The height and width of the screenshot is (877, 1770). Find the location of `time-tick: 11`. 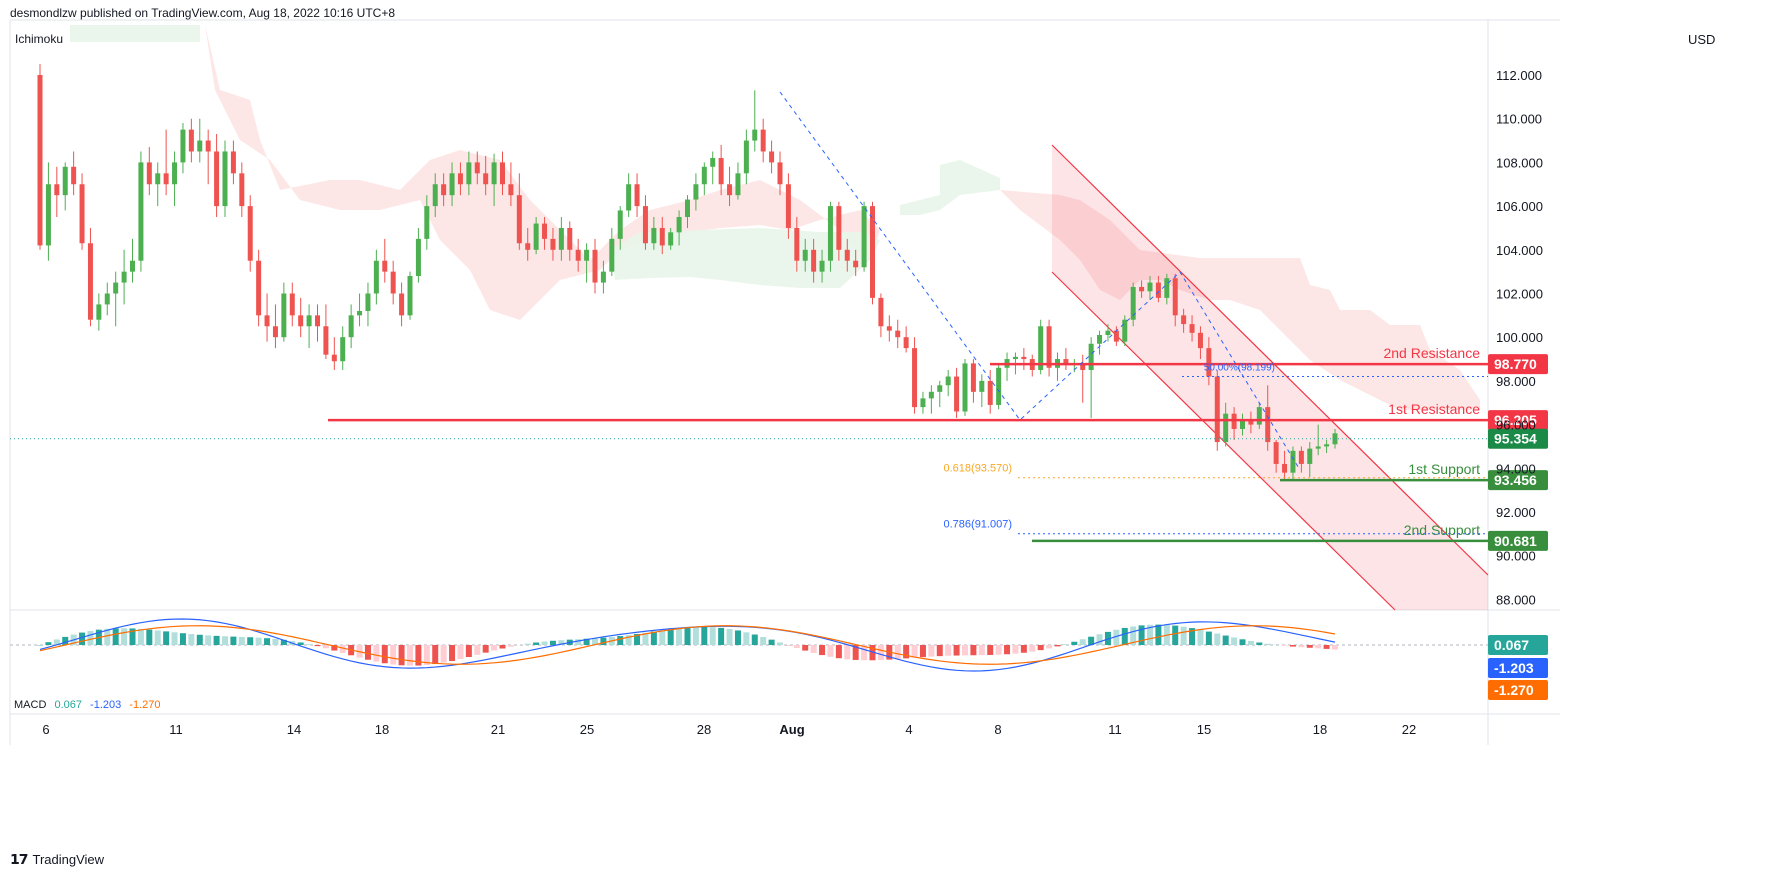

time-tick: 11 is located at coordinates (176, 729).